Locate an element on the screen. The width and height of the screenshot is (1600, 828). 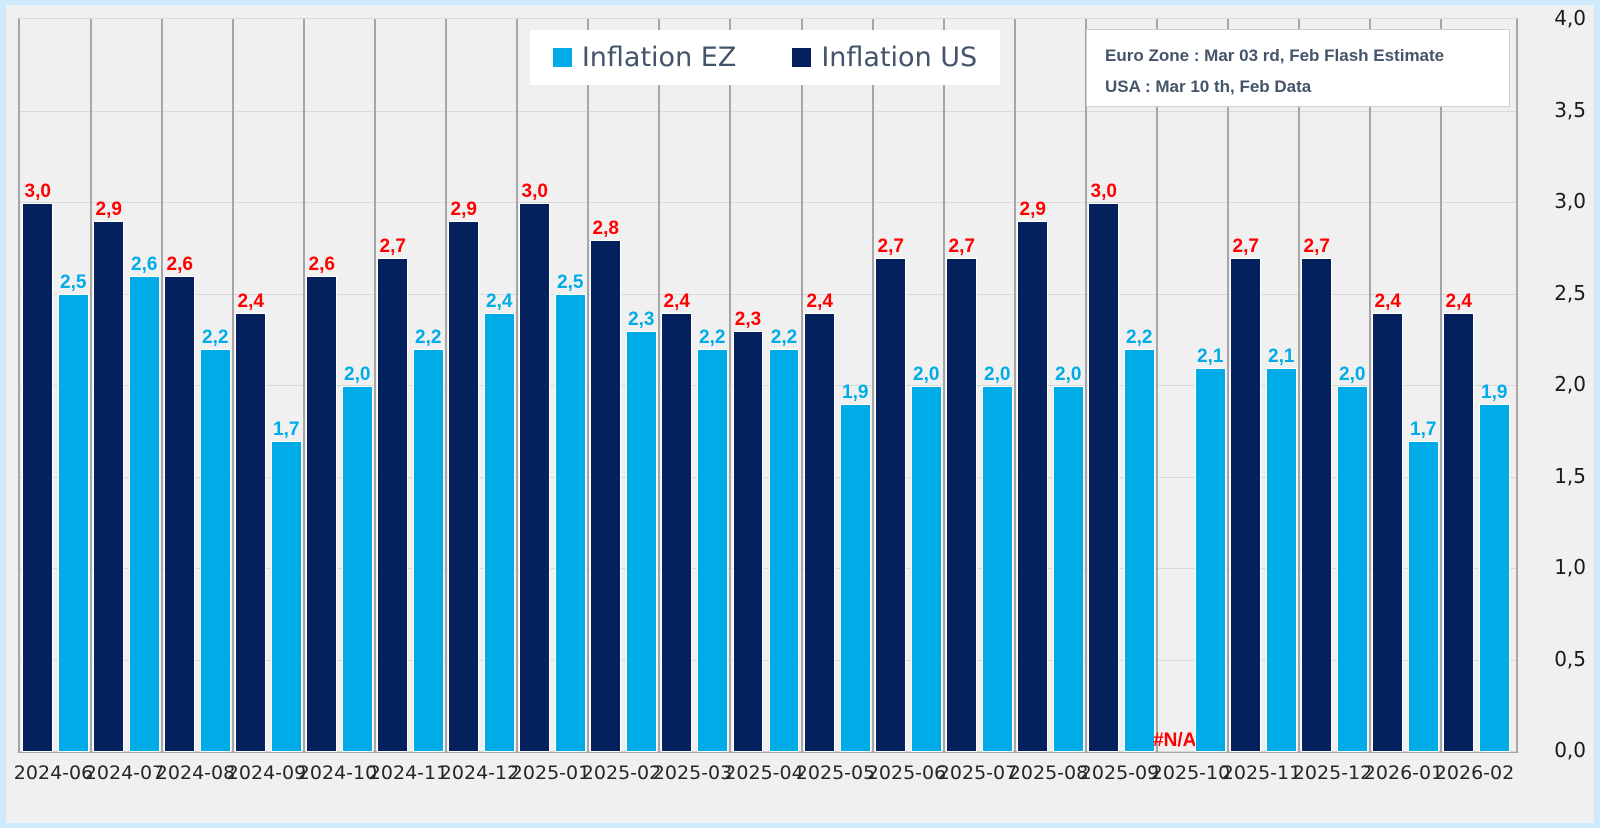
y-axis-tick-label: 2,5 is located at coordinates (1570, 293).